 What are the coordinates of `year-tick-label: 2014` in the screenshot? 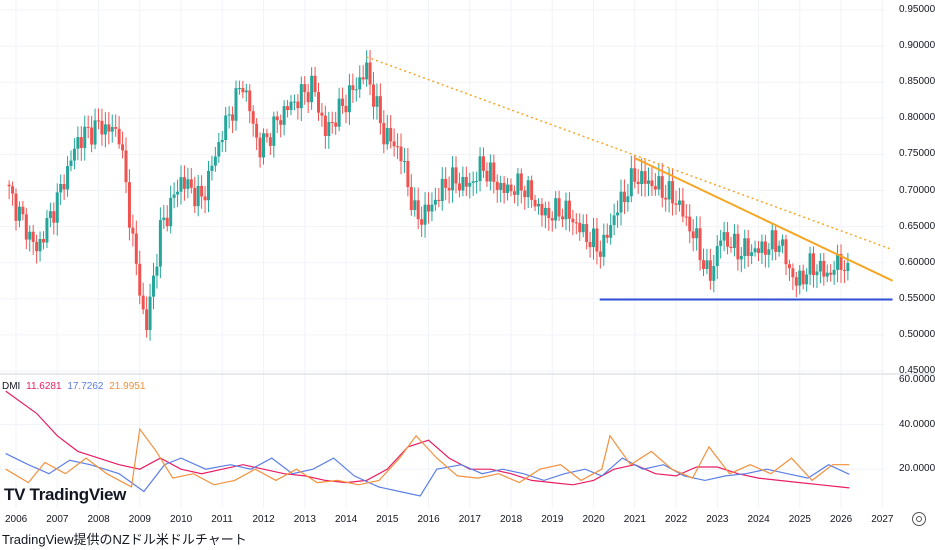 It's located at (346, 519).